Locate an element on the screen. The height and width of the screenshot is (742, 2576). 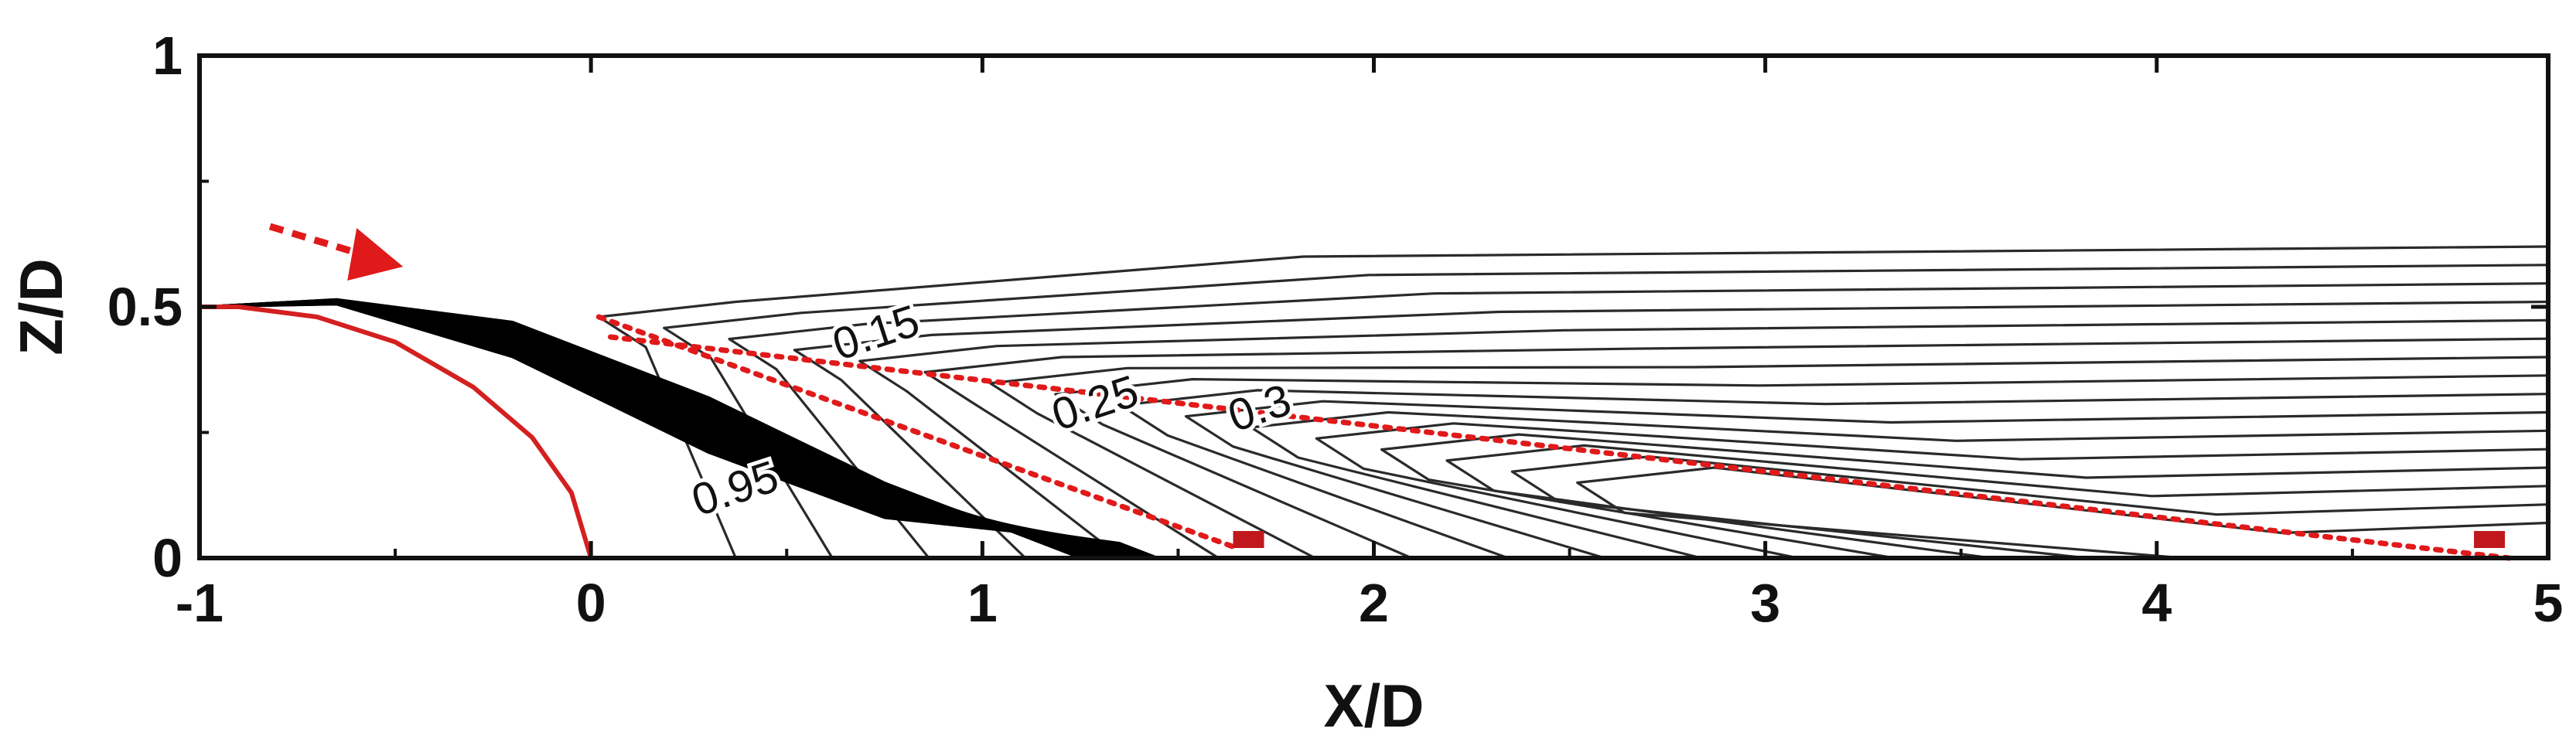
y-tick-label: 1 is located at coordinates (168, 56).